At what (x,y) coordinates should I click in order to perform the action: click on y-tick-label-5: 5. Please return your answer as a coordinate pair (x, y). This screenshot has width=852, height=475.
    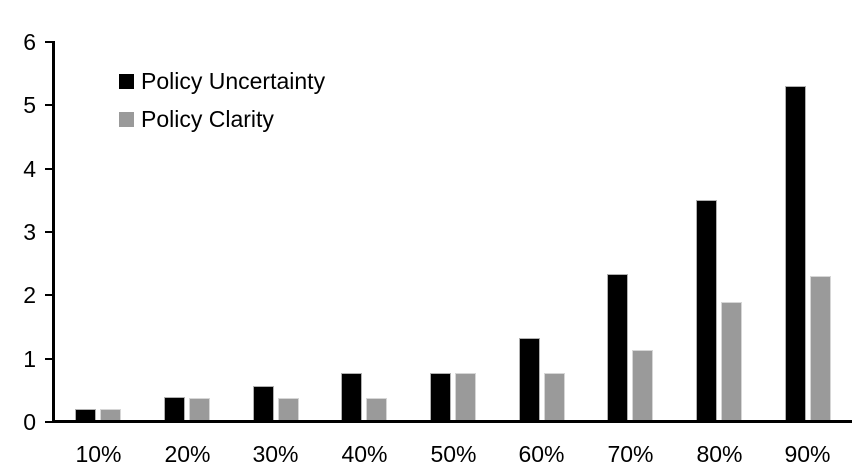
    Looking at the image, I should click on (29, 105).